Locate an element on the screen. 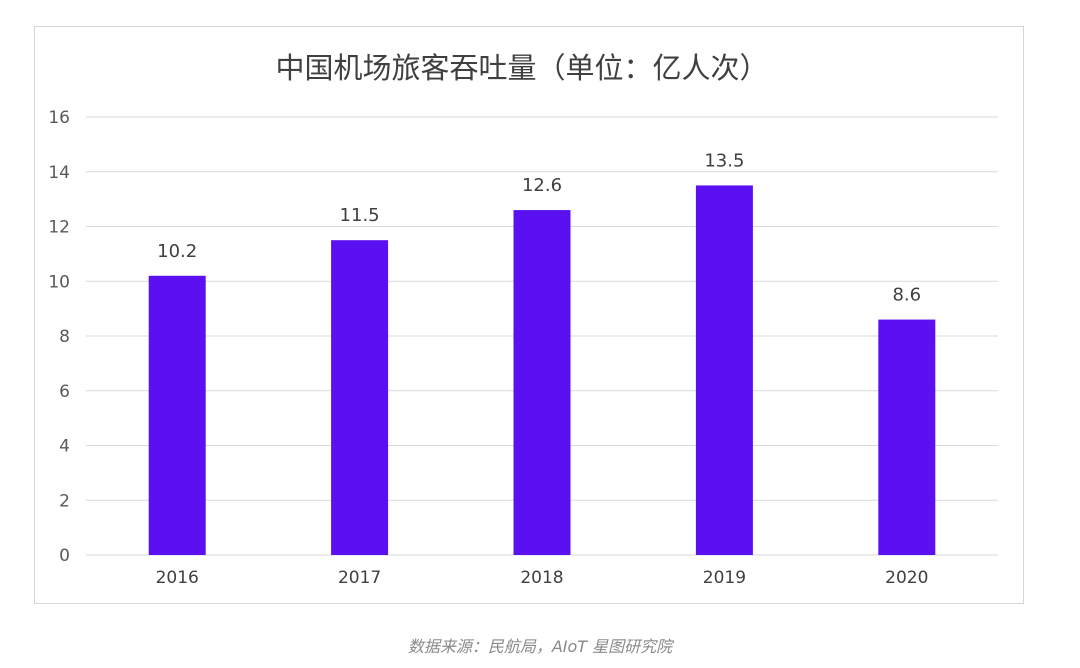 The width and height of the screenshot is (1080, 668). y-tick-label: 14 is located at coordinates (59, 173).